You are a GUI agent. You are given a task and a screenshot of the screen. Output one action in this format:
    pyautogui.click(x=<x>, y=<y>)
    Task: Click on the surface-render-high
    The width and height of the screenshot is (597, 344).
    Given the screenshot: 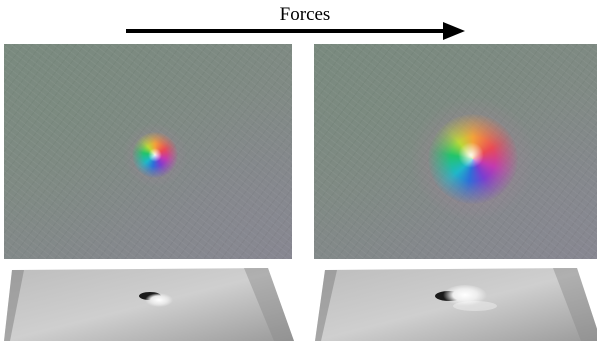 What is the action you would take?
    pyautogui.click(x=456, y=304)
    